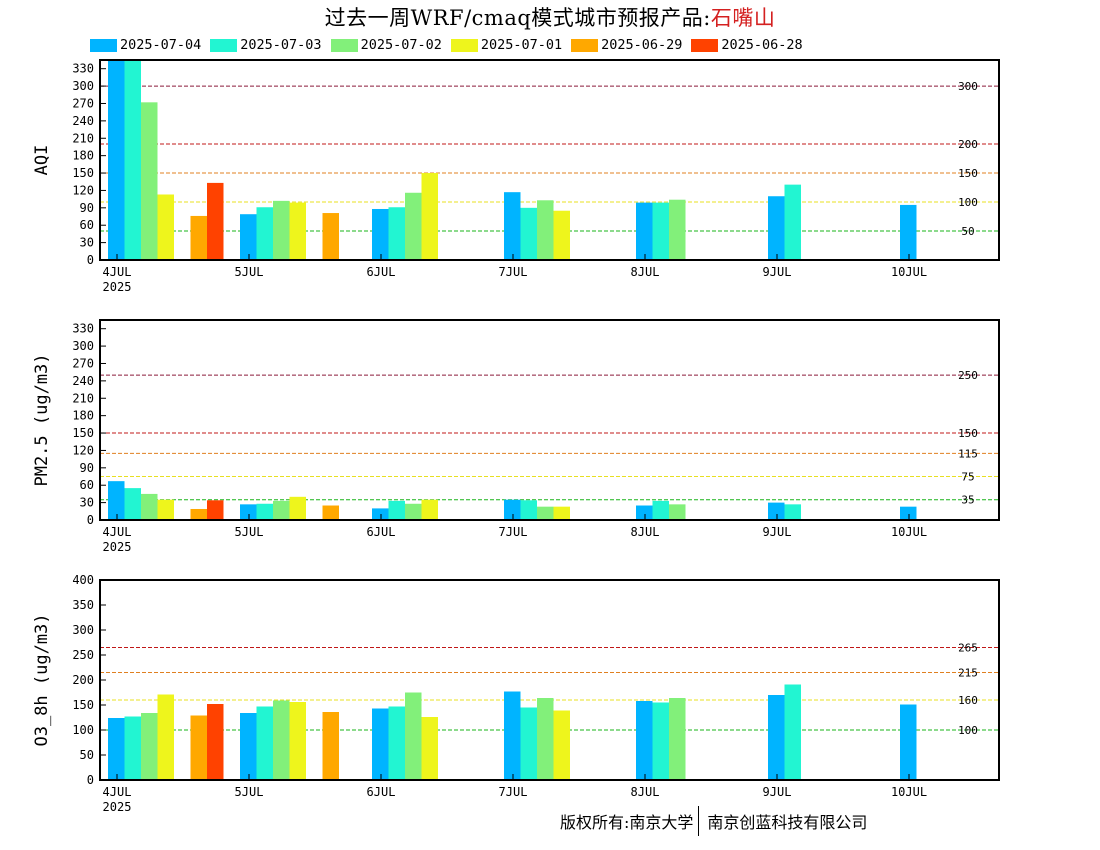 Image resolution: width=1100 pixels, height=850 pixels. Describe the element at coordinates (42, 419) in the screenshot. I see `y-axis-label: PM2.5 (ug/m3)` at that location.